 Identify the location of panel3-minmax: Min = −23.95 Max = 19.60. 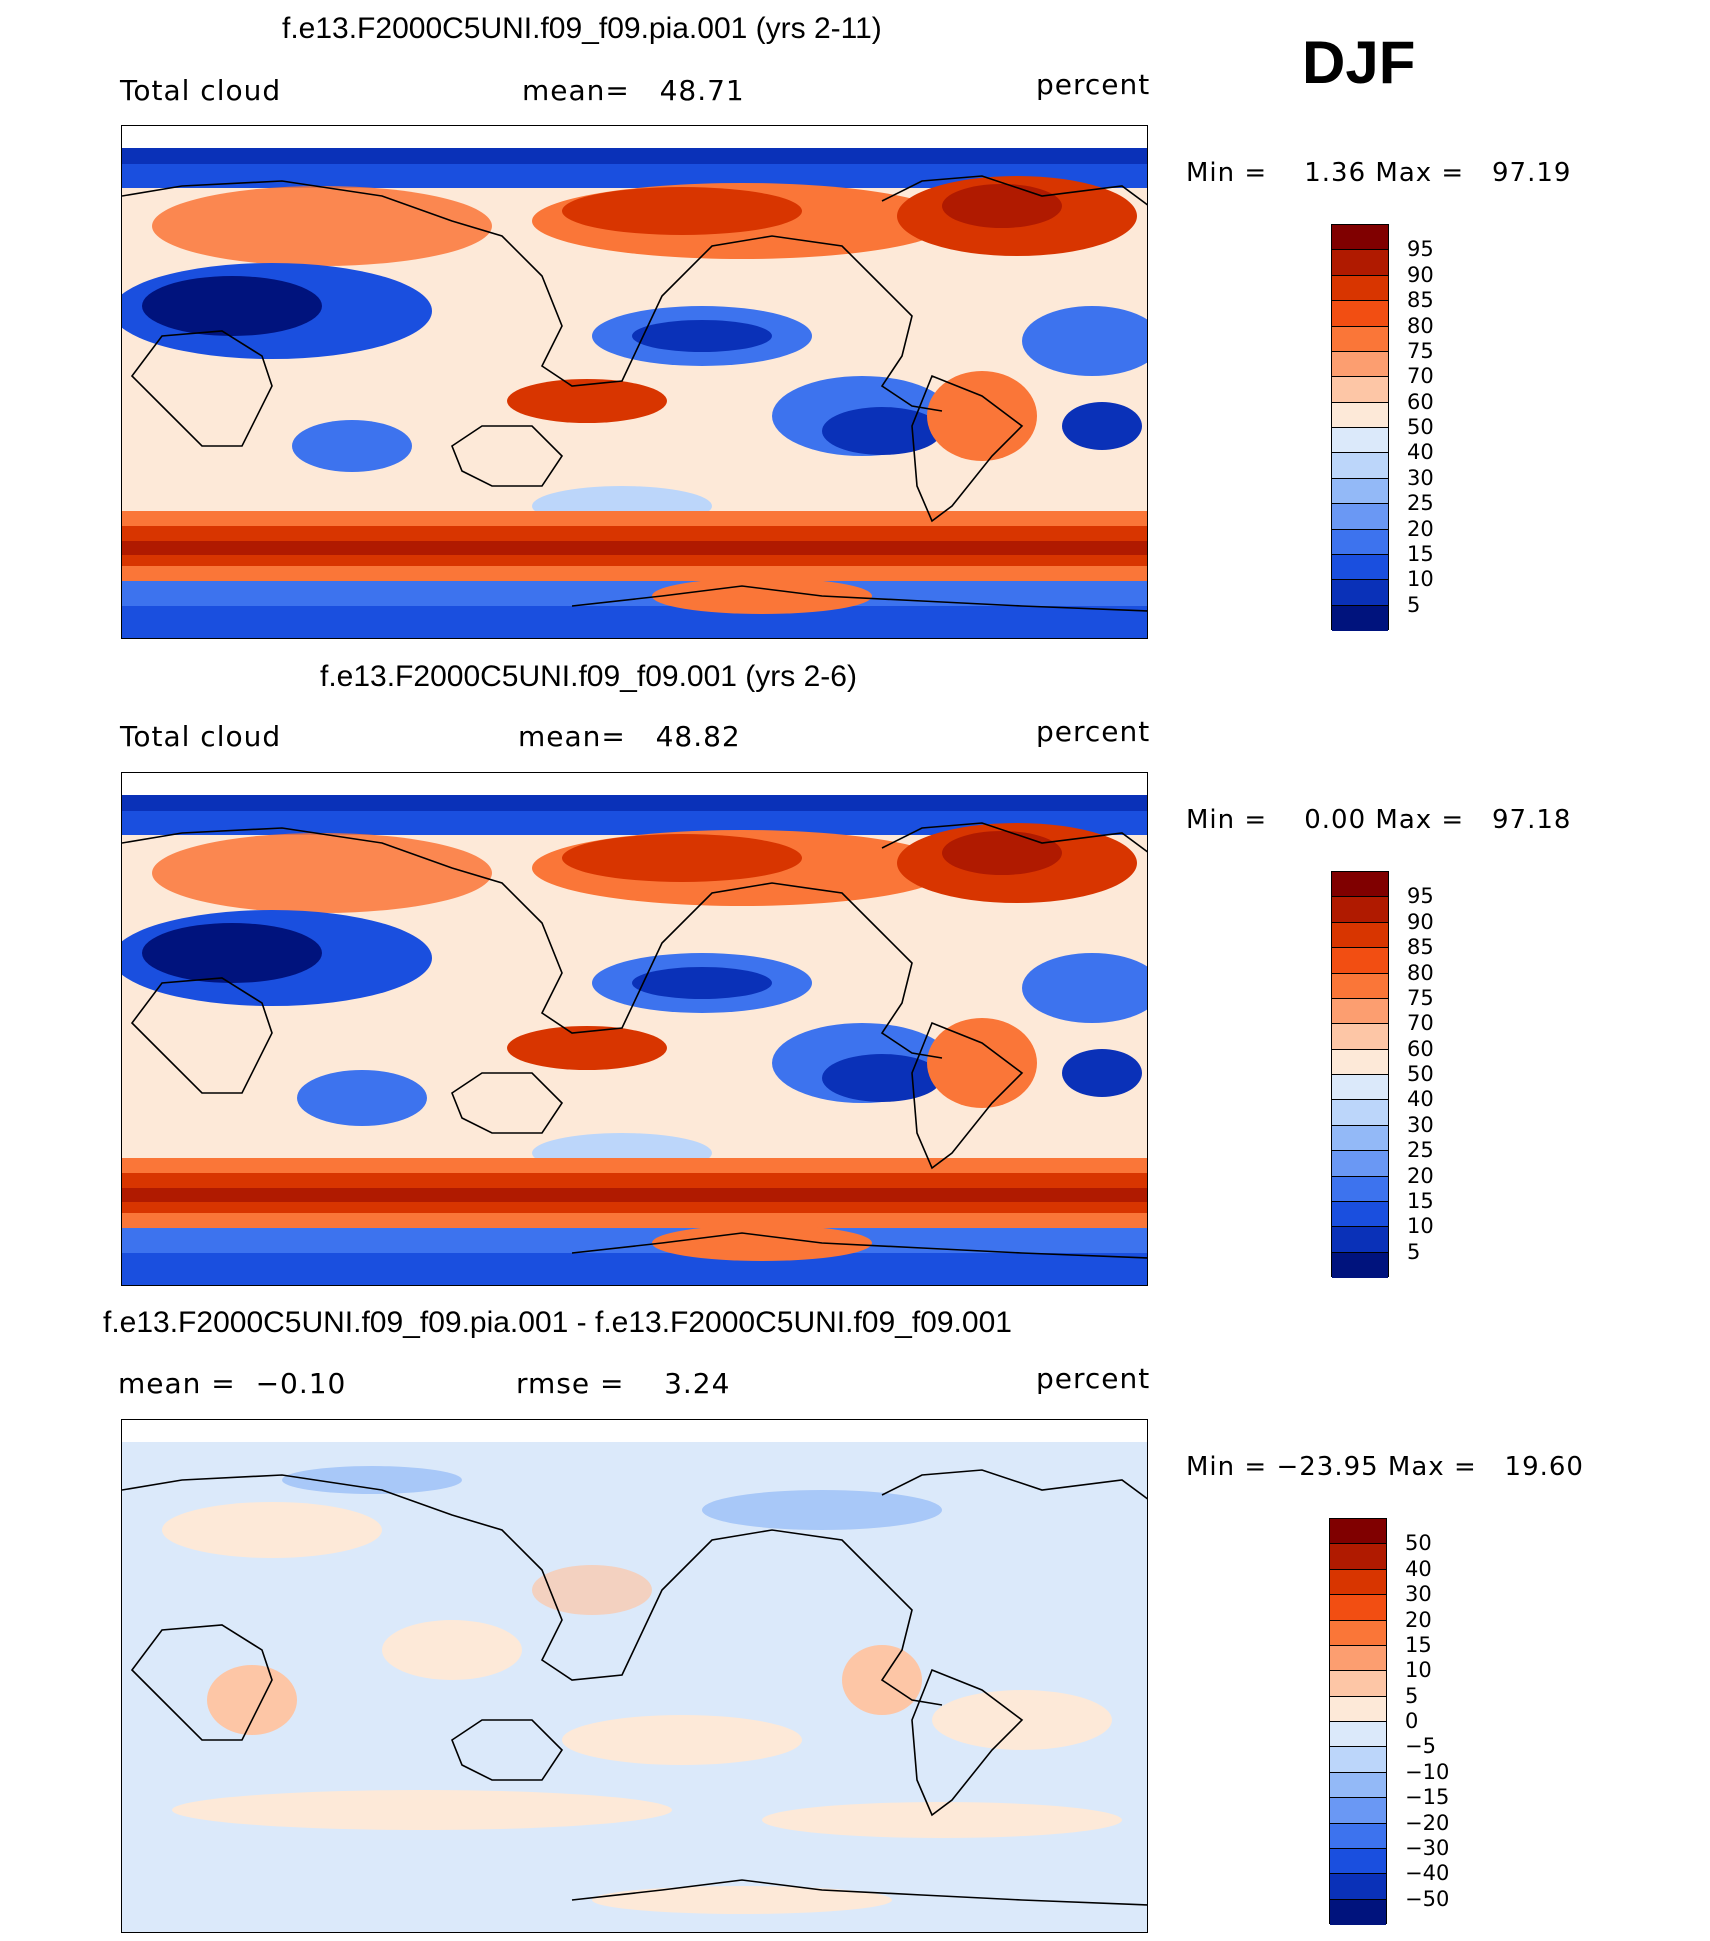
(1385, 1467).